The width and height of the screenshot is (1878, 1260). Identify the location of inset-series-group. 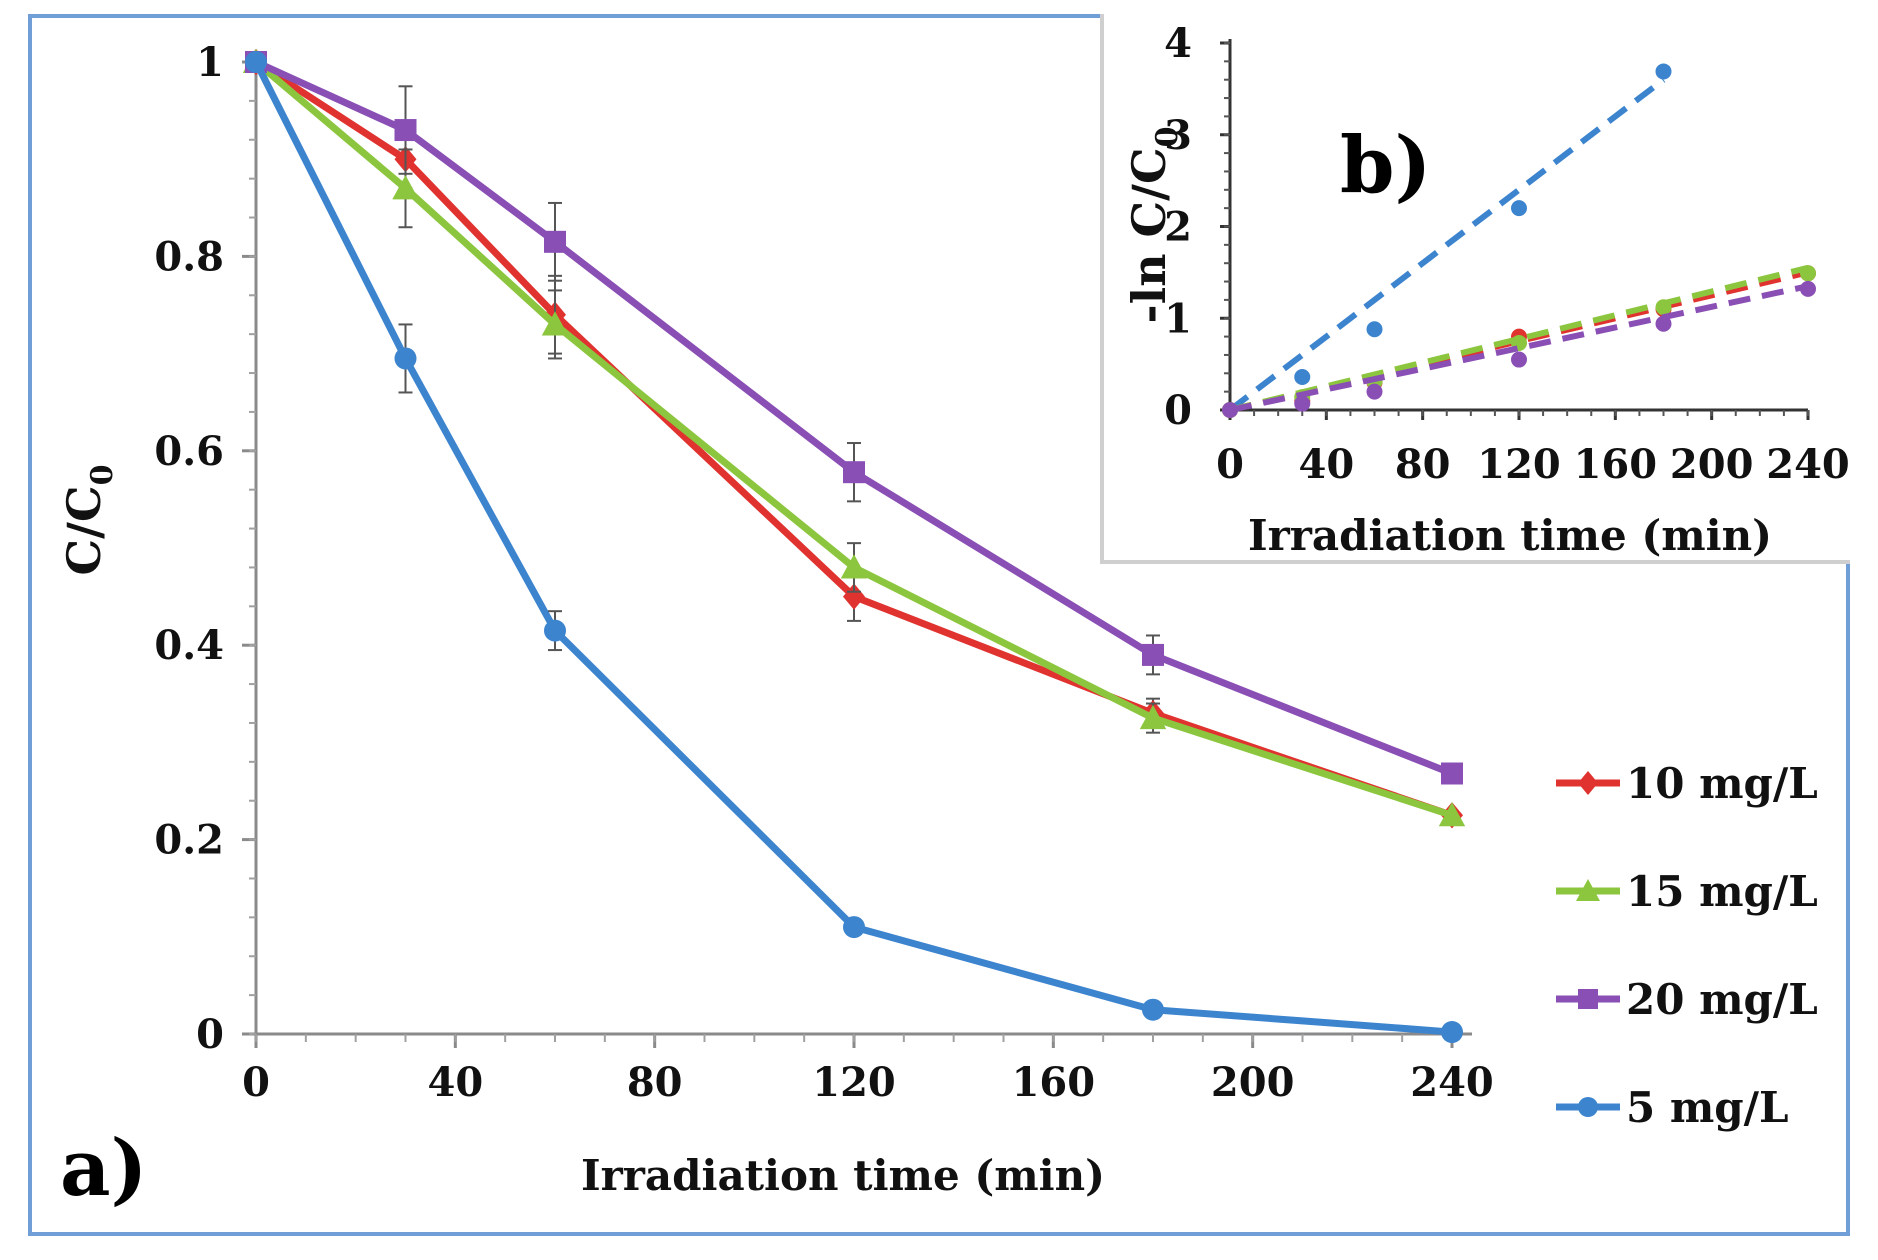
(1519, 240).